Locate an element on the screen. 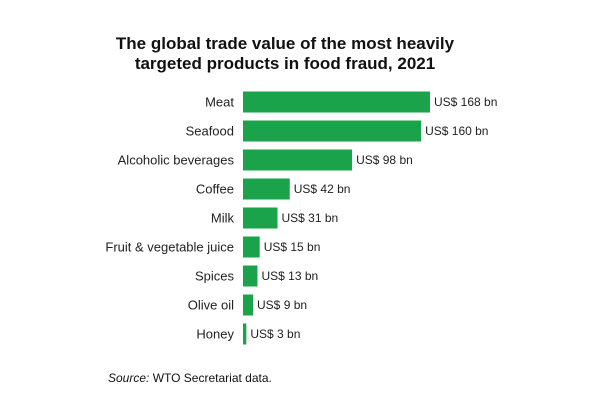 The height and width of the screenshot is (400, 600). bar-milk is located at coordinates (260, 218).